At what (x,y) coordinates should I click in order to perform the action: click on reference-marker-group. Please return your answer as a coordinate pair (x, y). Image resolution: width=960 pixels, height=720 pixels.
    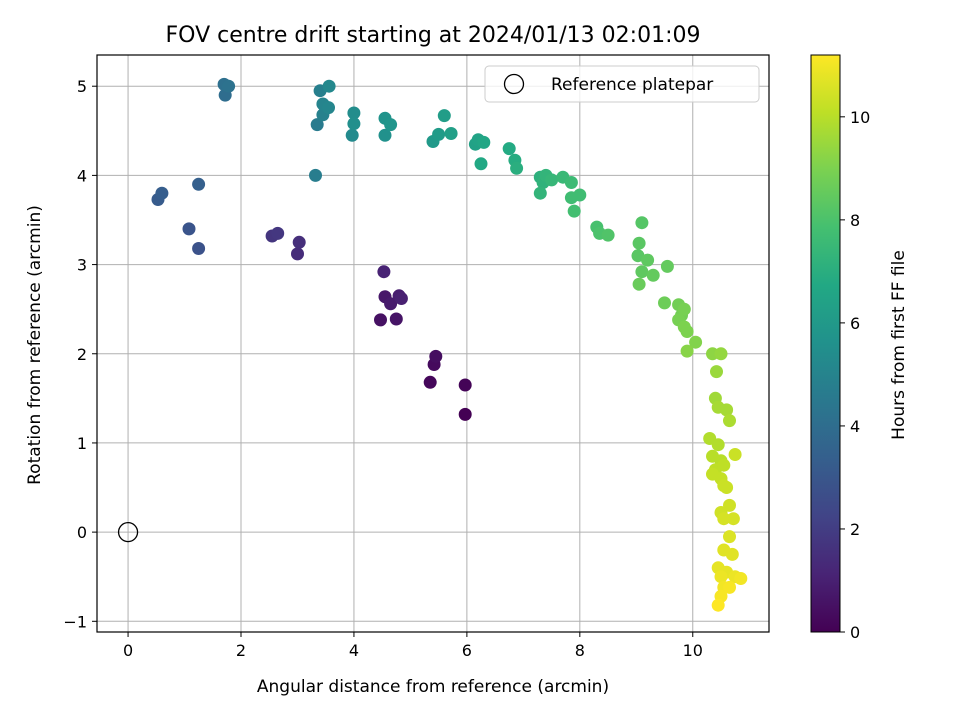
    Looking at the image, I should click on (128, 532).